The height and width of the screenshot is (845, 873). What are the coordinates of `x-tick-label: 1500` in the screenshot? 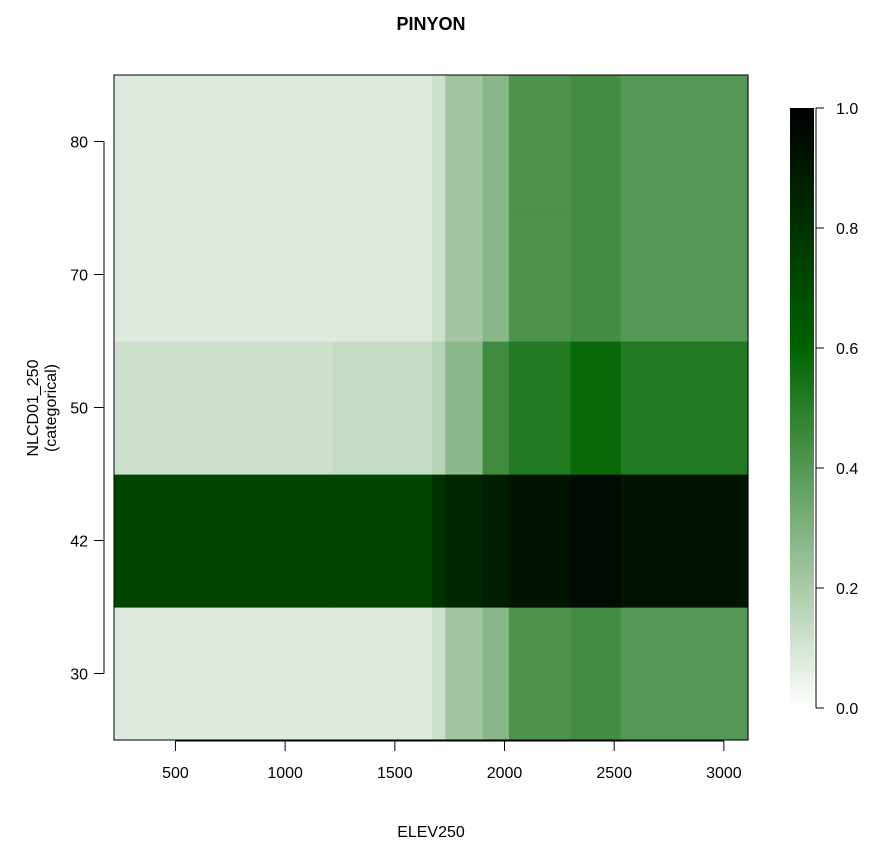 It's located at (395, 773).